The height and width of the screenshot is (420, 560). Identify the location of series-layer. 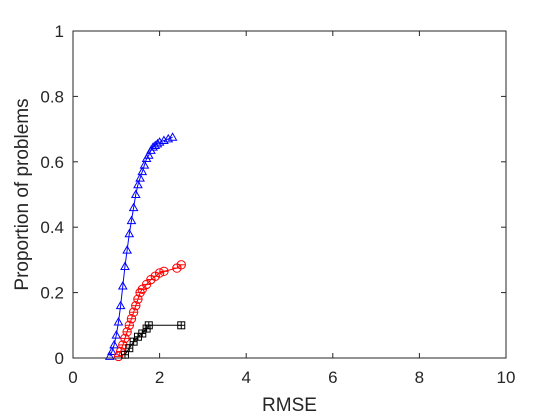
(145, 247).